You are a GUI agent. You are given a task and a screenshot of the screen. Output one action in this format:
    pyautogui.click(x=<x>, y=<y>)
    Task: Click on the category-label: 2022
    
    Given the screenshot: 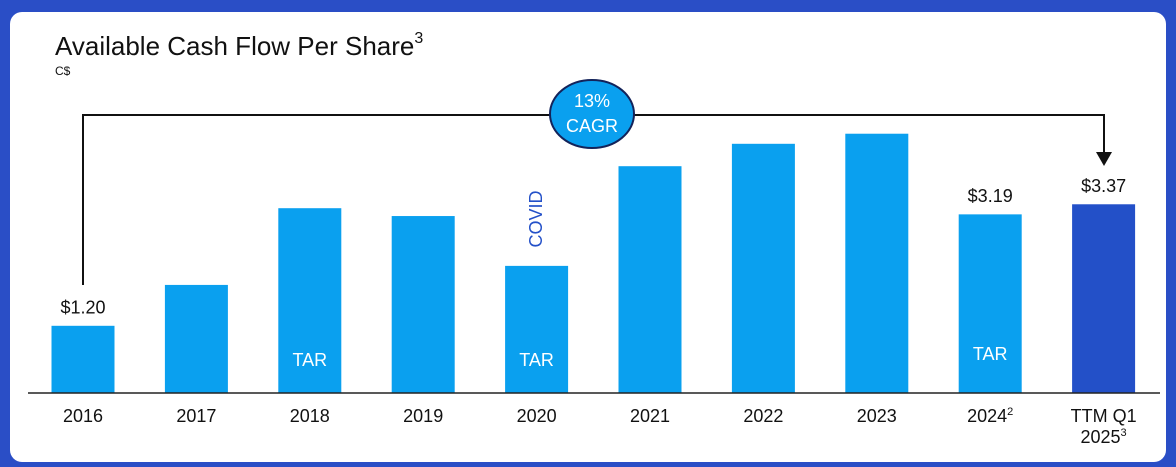 What is the action you would take?
    pyautogui.click(x=763, y=416)
    